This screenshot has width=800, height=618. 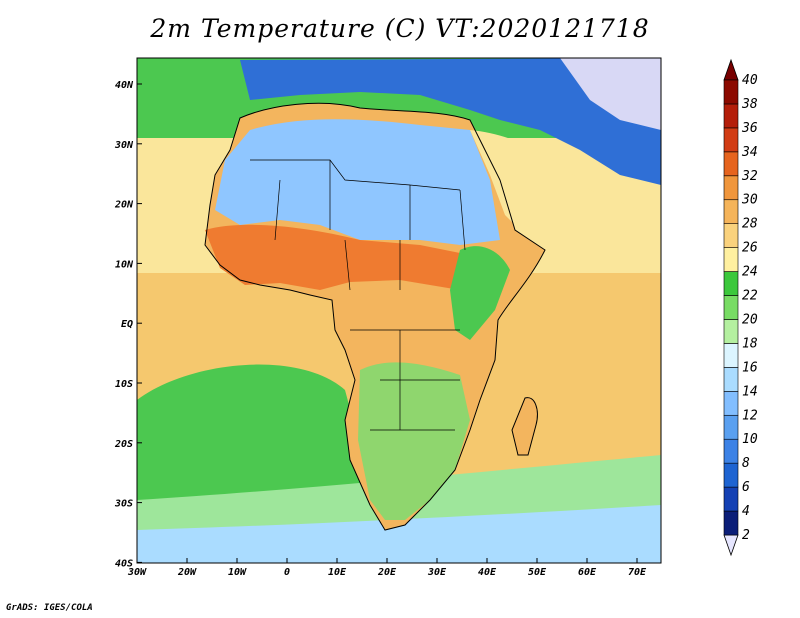 I want to click on x-tick-label: 30W, so click(x=137, y=572).